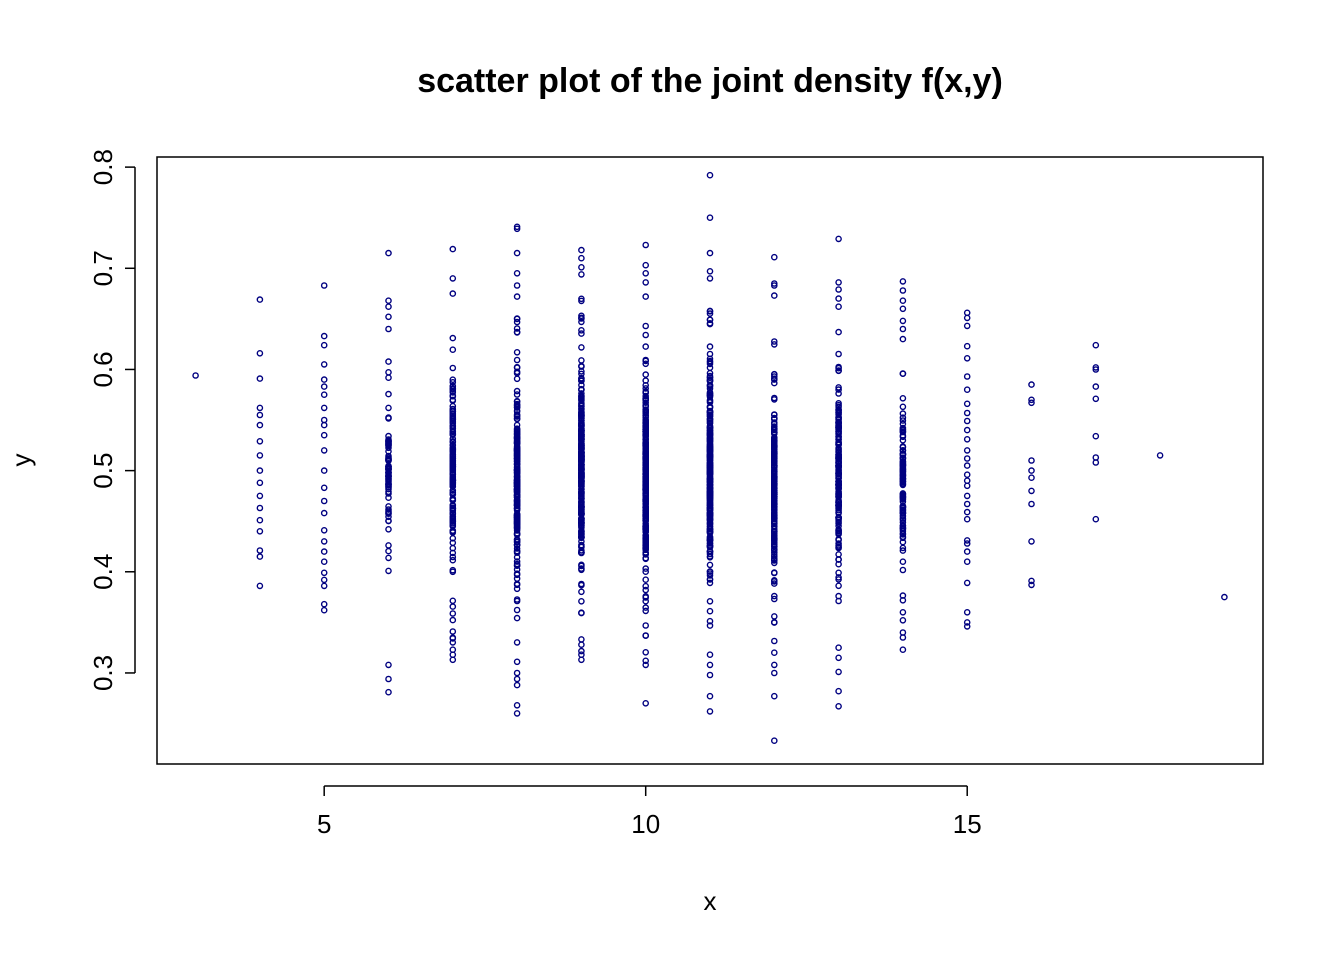 The width and height of the screenshot is (1344, 960). Describe the element at coordinates (112, 420) in the screenshot. I see `y-axis: 0.3 0.4 0.5 0.6 0.7 0.8` at that location.